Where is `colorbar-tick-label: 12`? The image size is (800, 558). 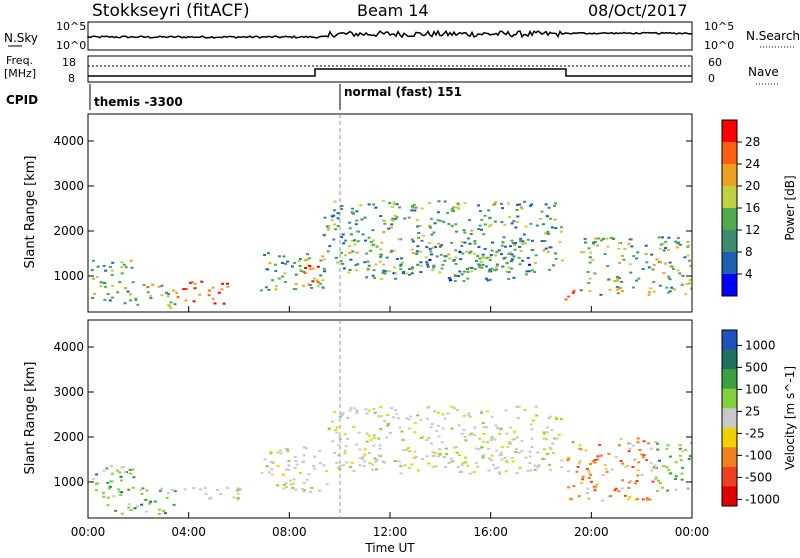 colorbar-tick-label: 12 is located at coordinates (752, 230).